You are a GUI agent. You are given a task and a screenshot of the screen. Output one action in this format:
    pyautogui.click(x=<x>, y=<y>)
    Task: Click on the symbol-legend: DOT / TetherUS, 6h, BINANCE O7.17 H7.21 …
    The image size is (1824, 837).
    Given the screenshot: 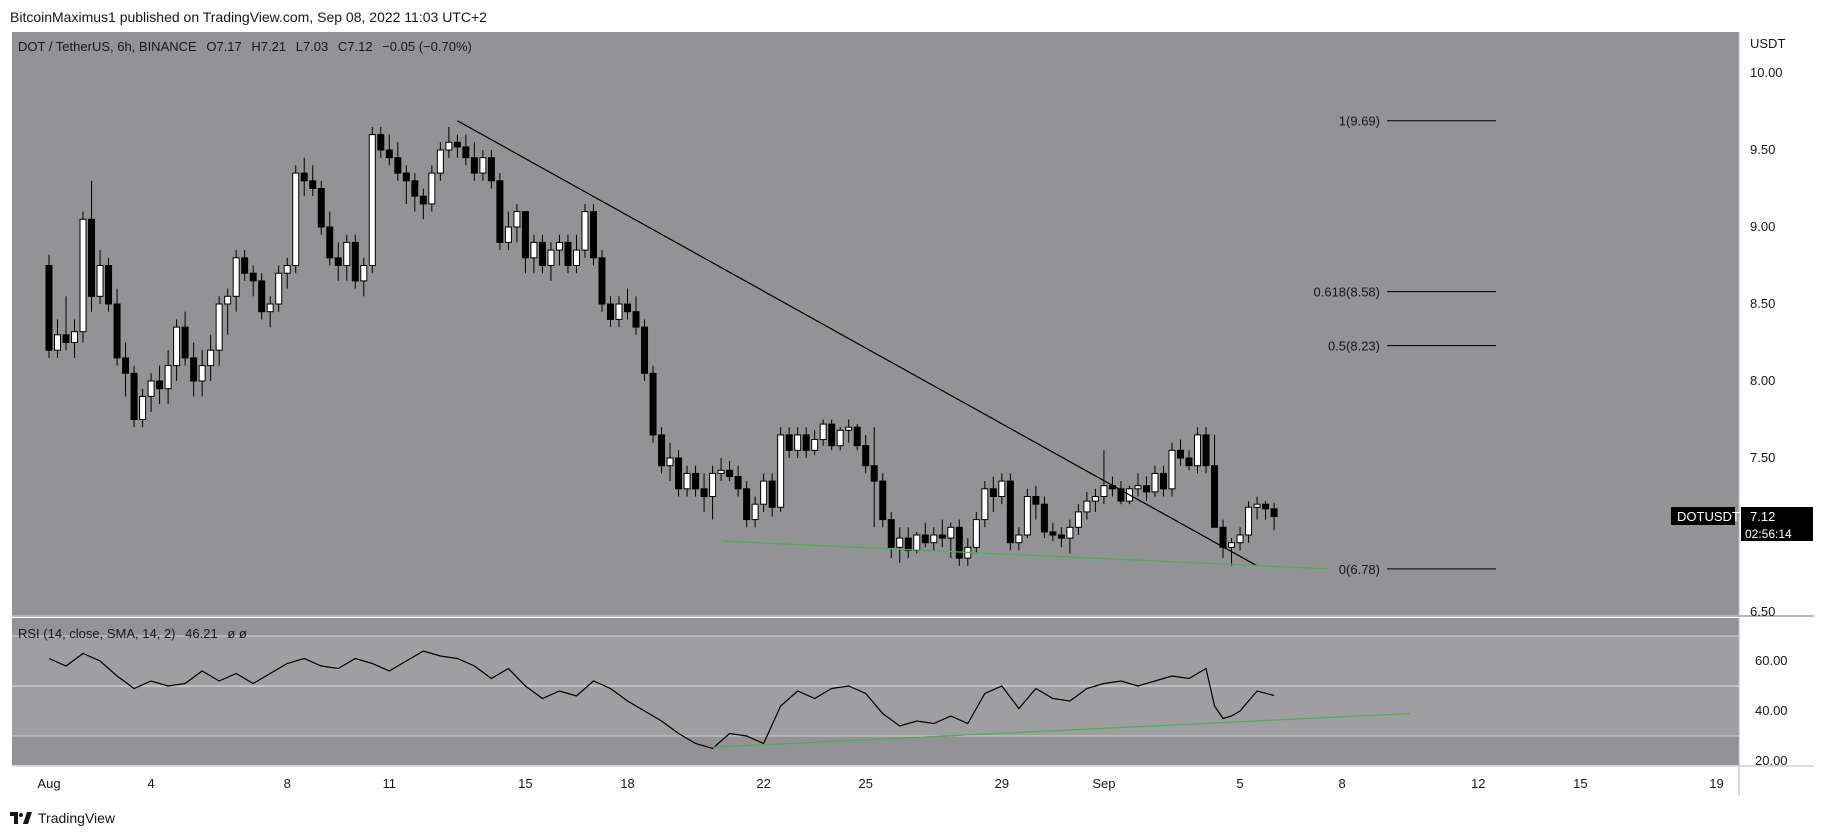 What is the action you would take?
    pyautogui.click(x=245, y=46)
    